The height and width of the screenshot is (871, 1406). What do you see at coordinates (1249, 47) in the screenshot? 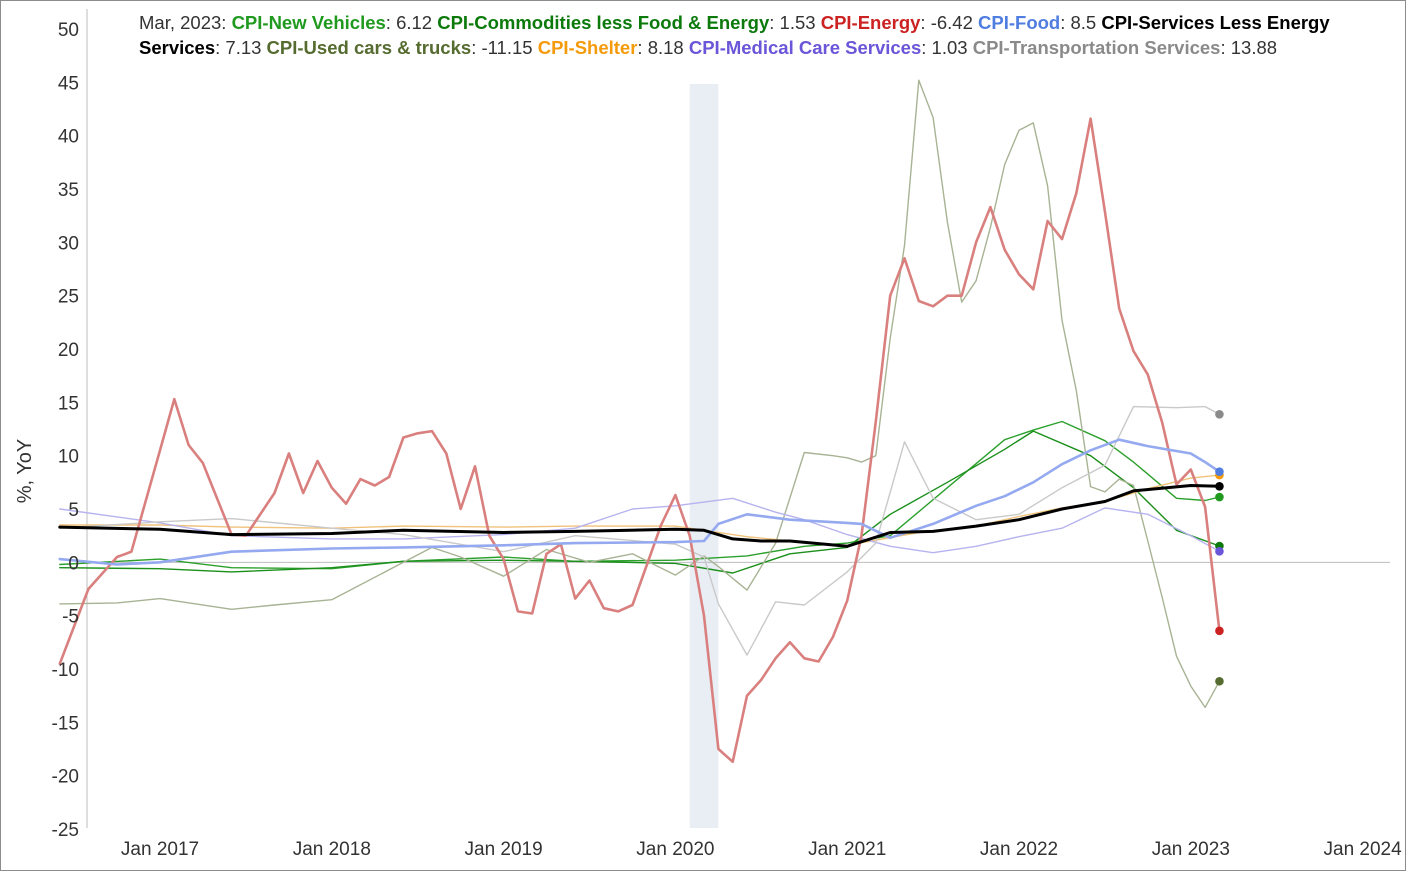
I see `legend-series-value: : 13.88` at bounding box center [1249, 47].